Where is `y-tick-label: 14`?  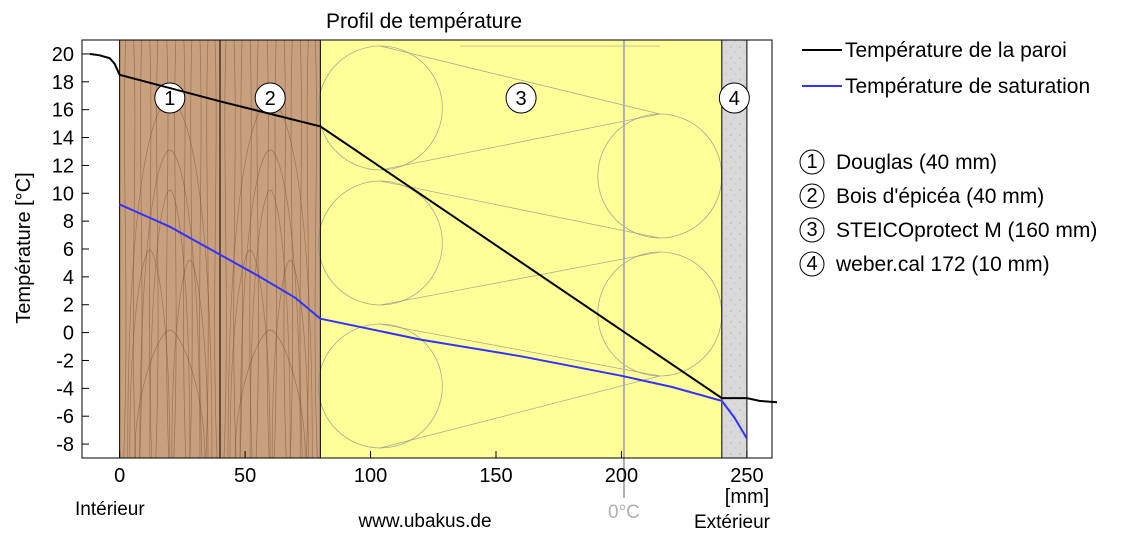 y-tick-label: 14 is located at coordinates (63, 139).